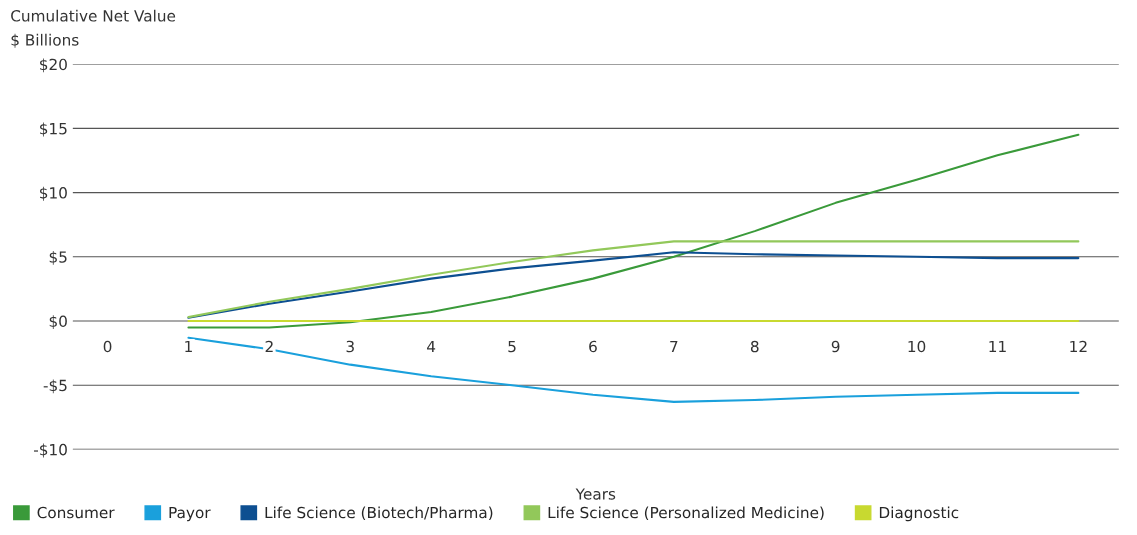 This screenshot has height=535, width=1137. What do you see at coordinates (58, 258) in the screenshot?
I see `y-tick-label: $5` at bounding box center [58, 258].